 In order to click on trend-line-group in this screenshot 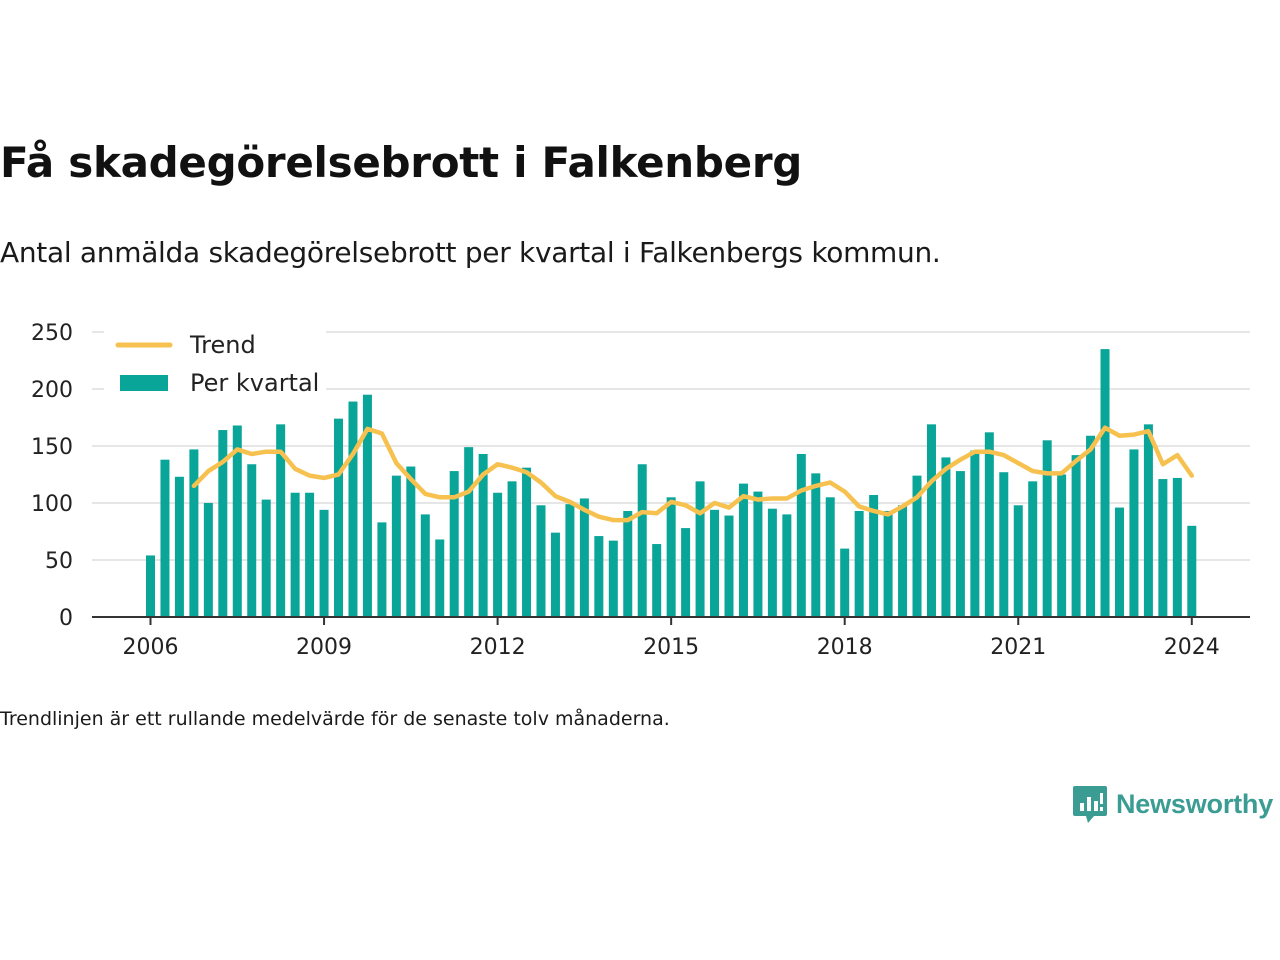, I will do `click(693, 474)`.